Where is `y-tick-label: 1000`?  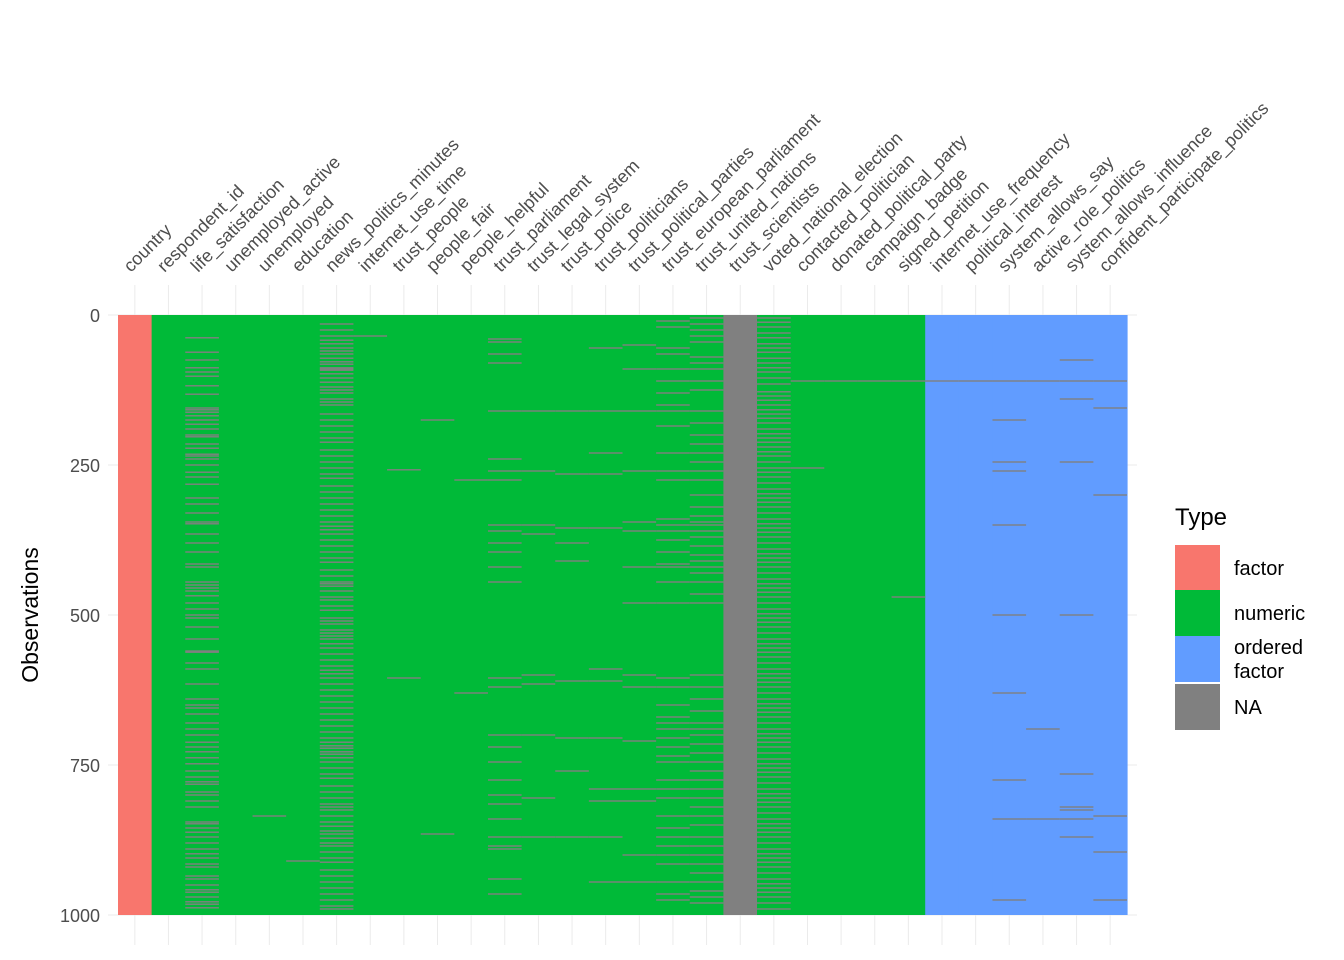
y-tick-label: 1000 is located at coordinates (80, 916).